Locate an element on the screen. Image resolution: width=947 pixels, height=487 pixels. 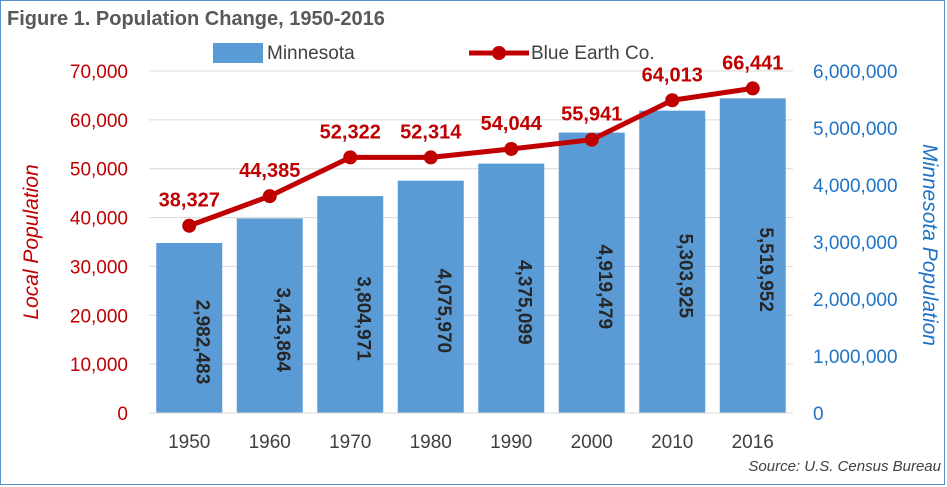
x-axis-tick-label: 1950 is located at coordinates (189, 442).